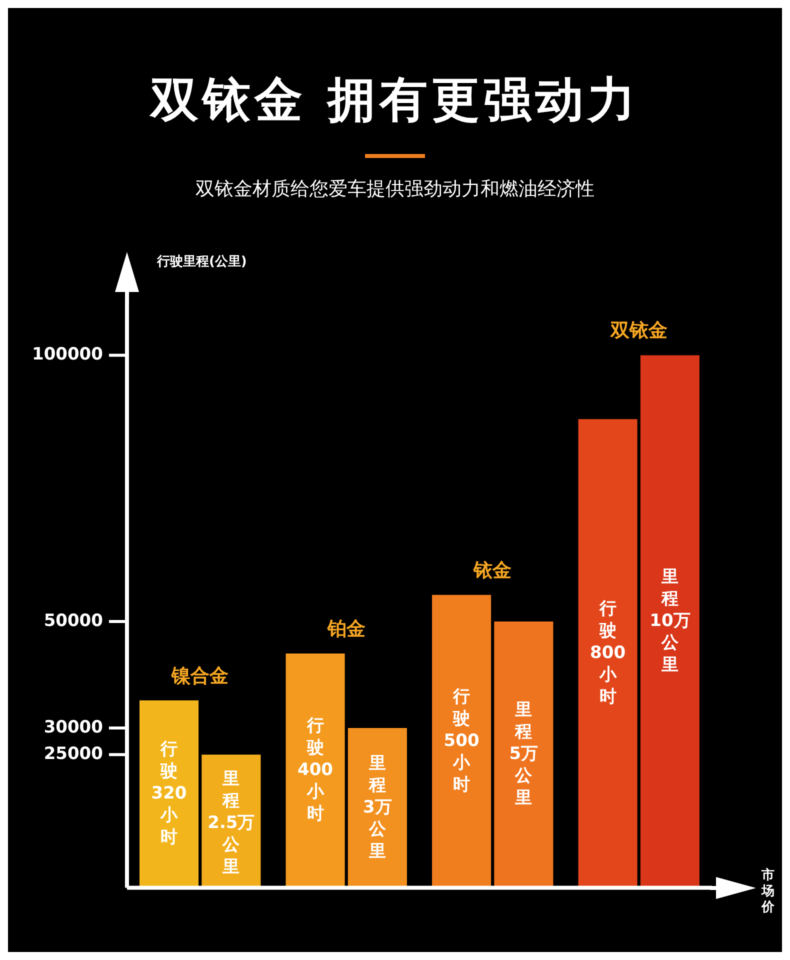 The height and width of the screenshot is (960, 790). What do you see at coordinates (201, 262) in the screenshot?
I see `y-axis-title: 行驶里程(公里)` at bounding box center [201, 262].